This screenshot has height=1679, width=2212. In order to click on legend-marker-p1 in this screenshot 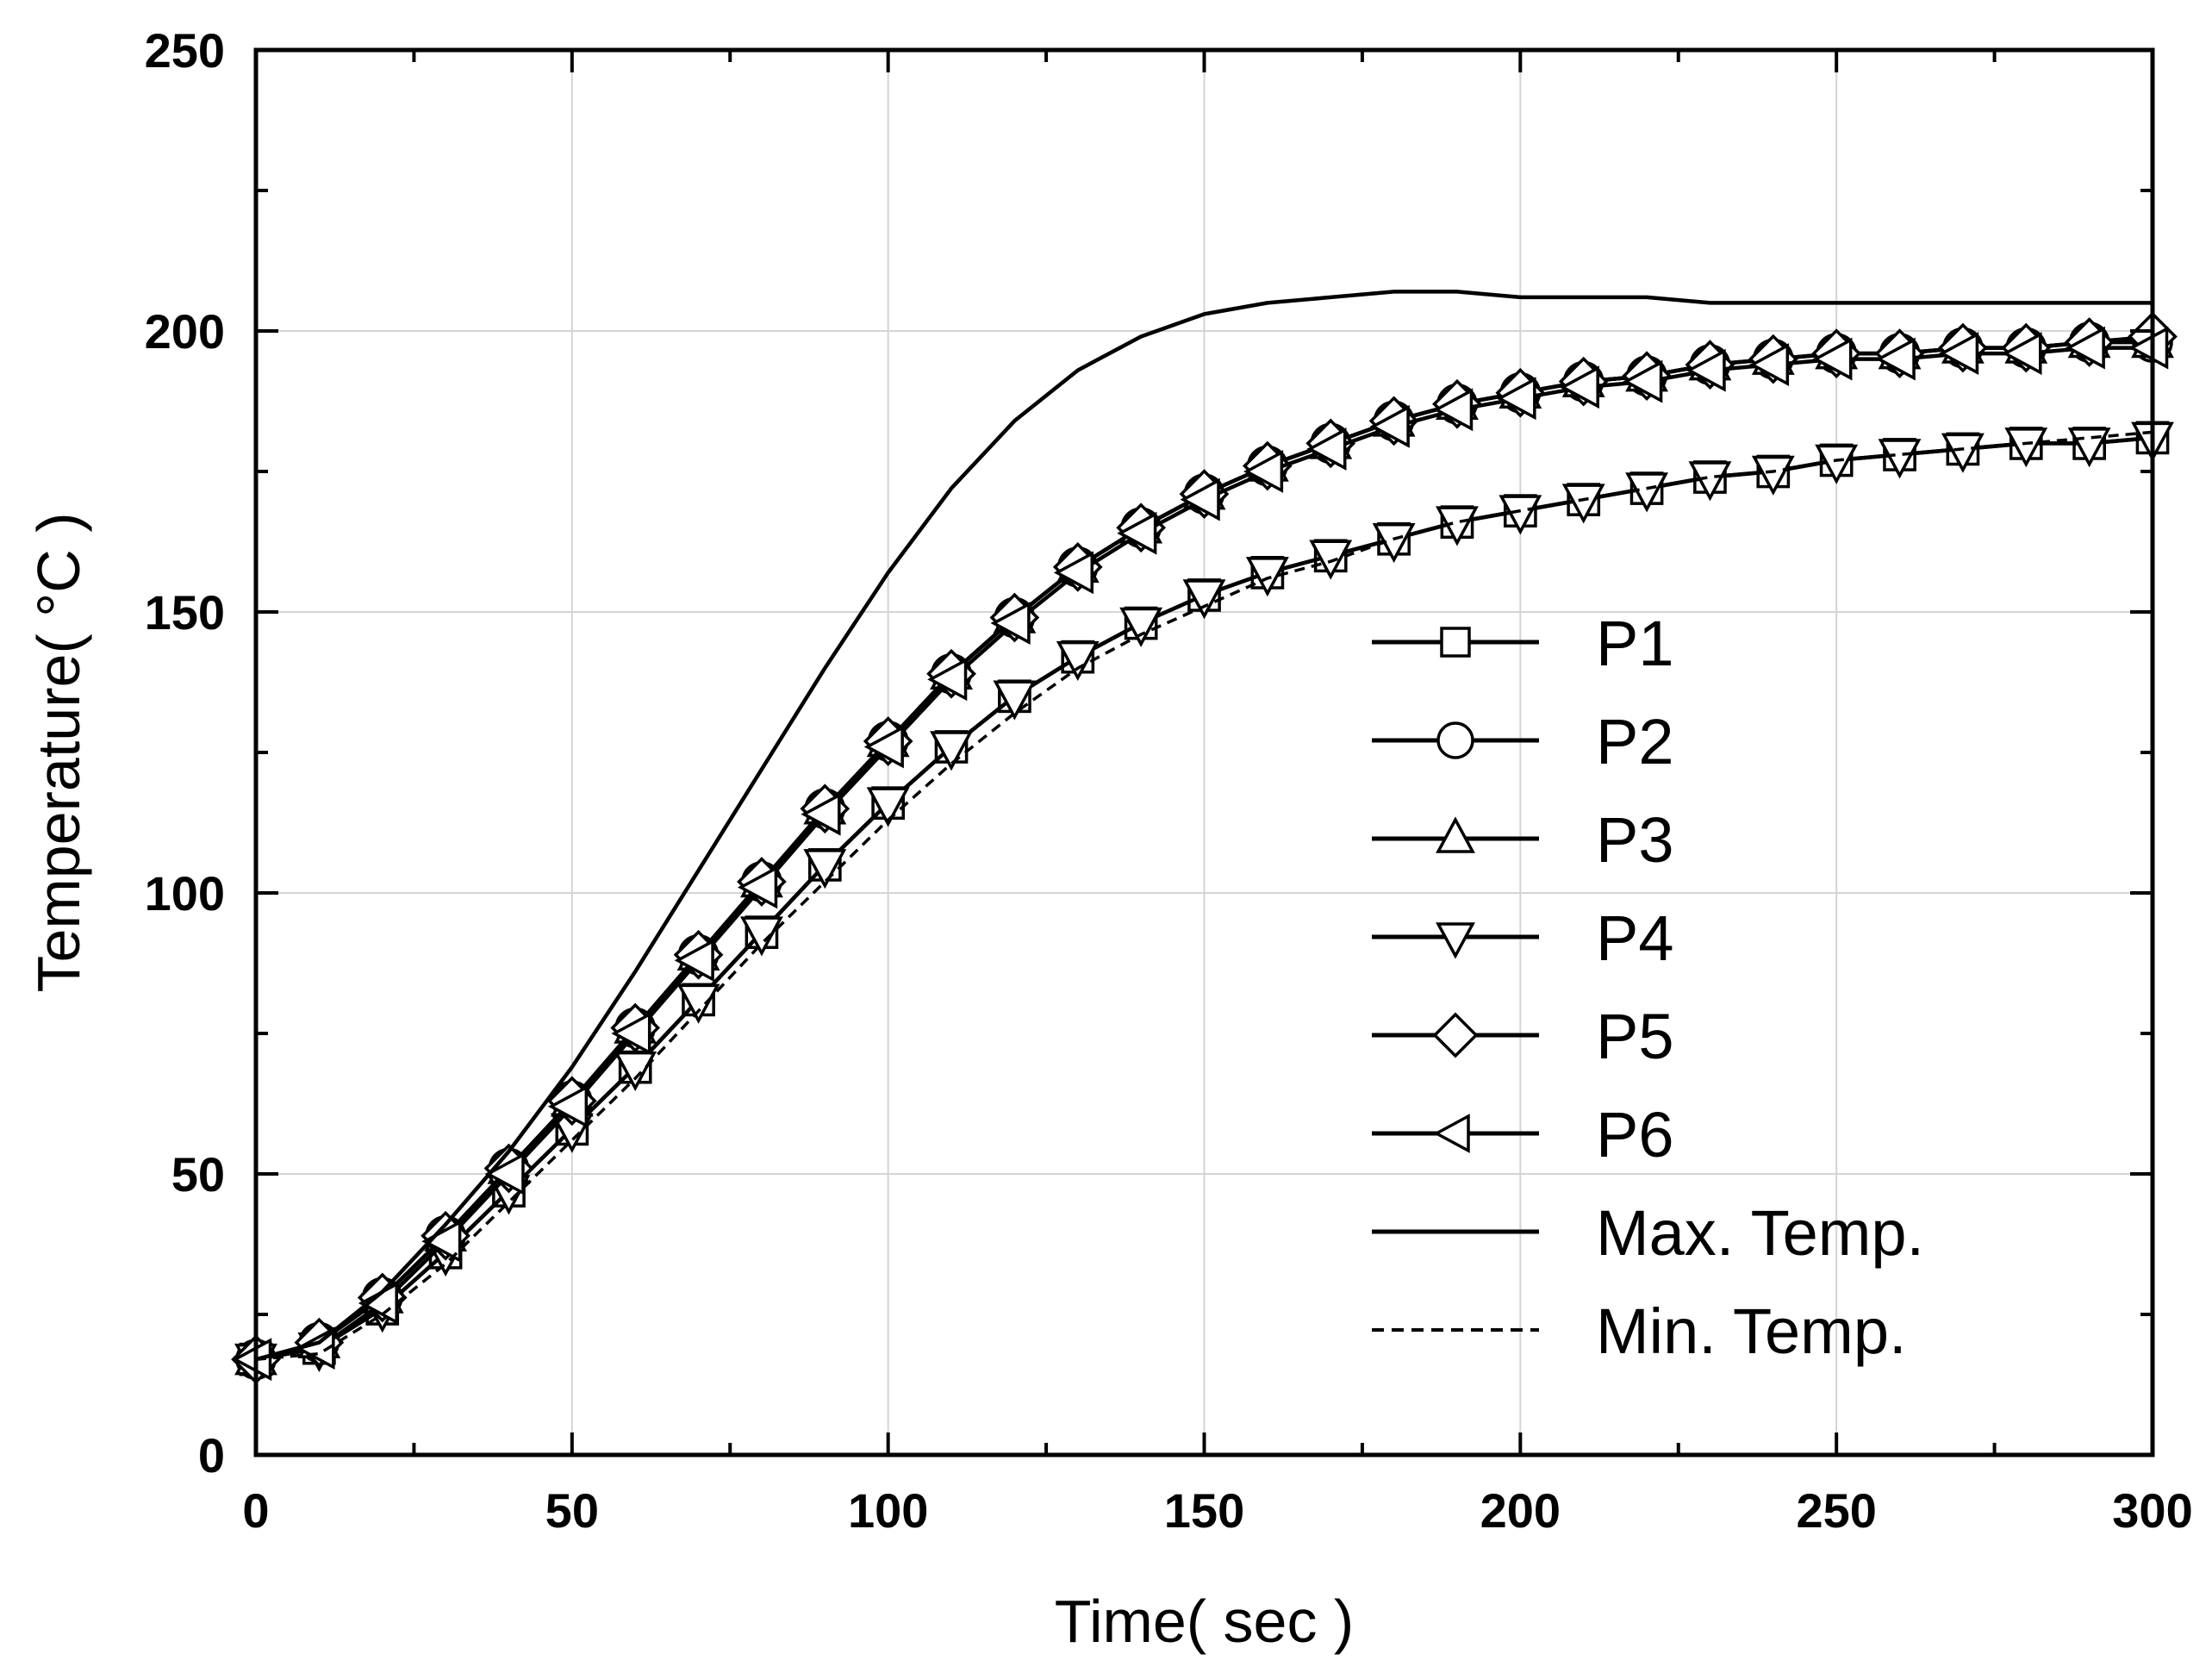, I will do `click(1455, 642)`.